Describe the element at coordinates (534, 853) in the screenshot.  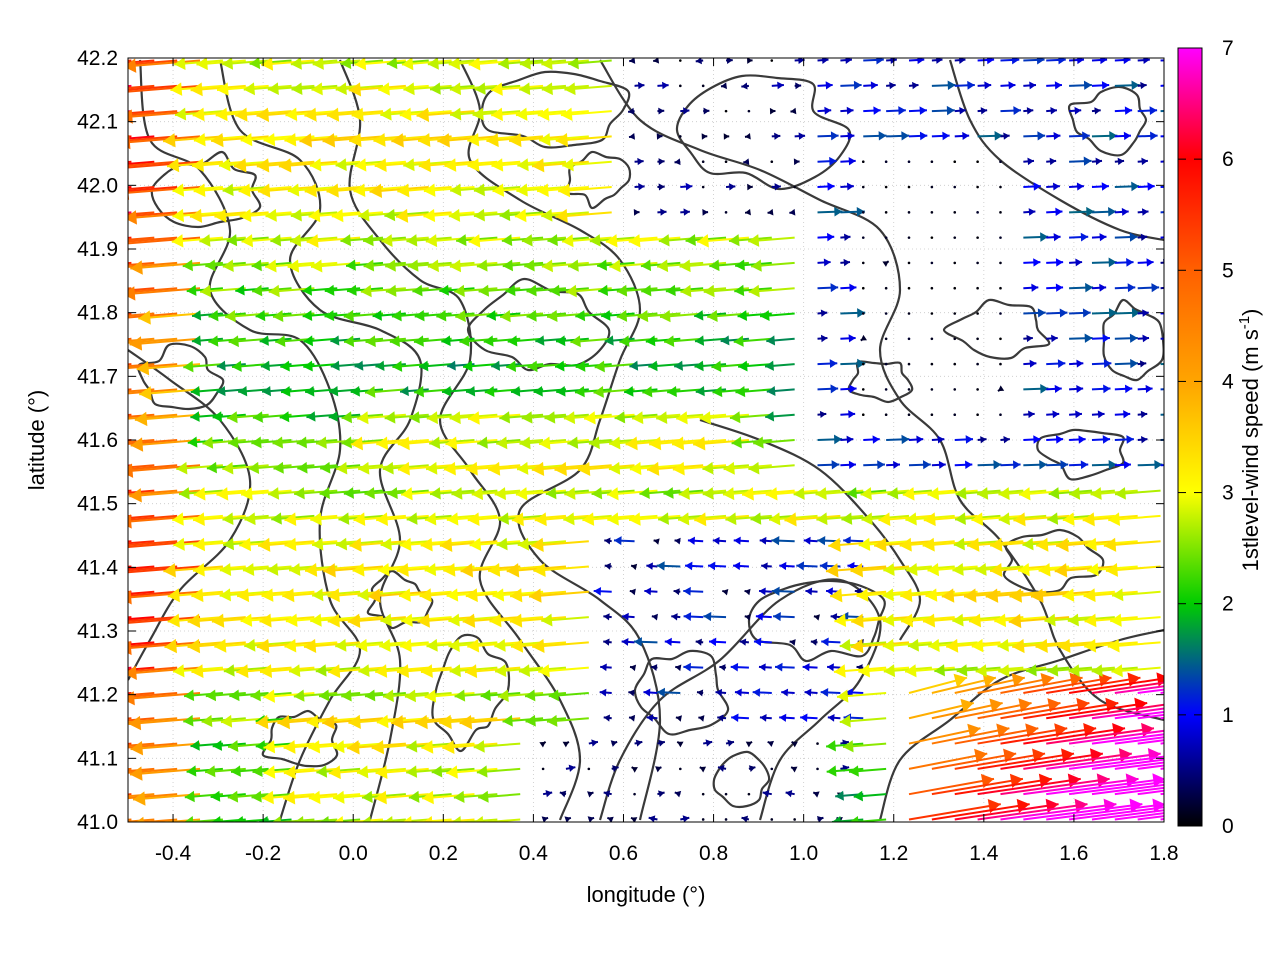
I see `x-tick-label: 0.4` at that location.